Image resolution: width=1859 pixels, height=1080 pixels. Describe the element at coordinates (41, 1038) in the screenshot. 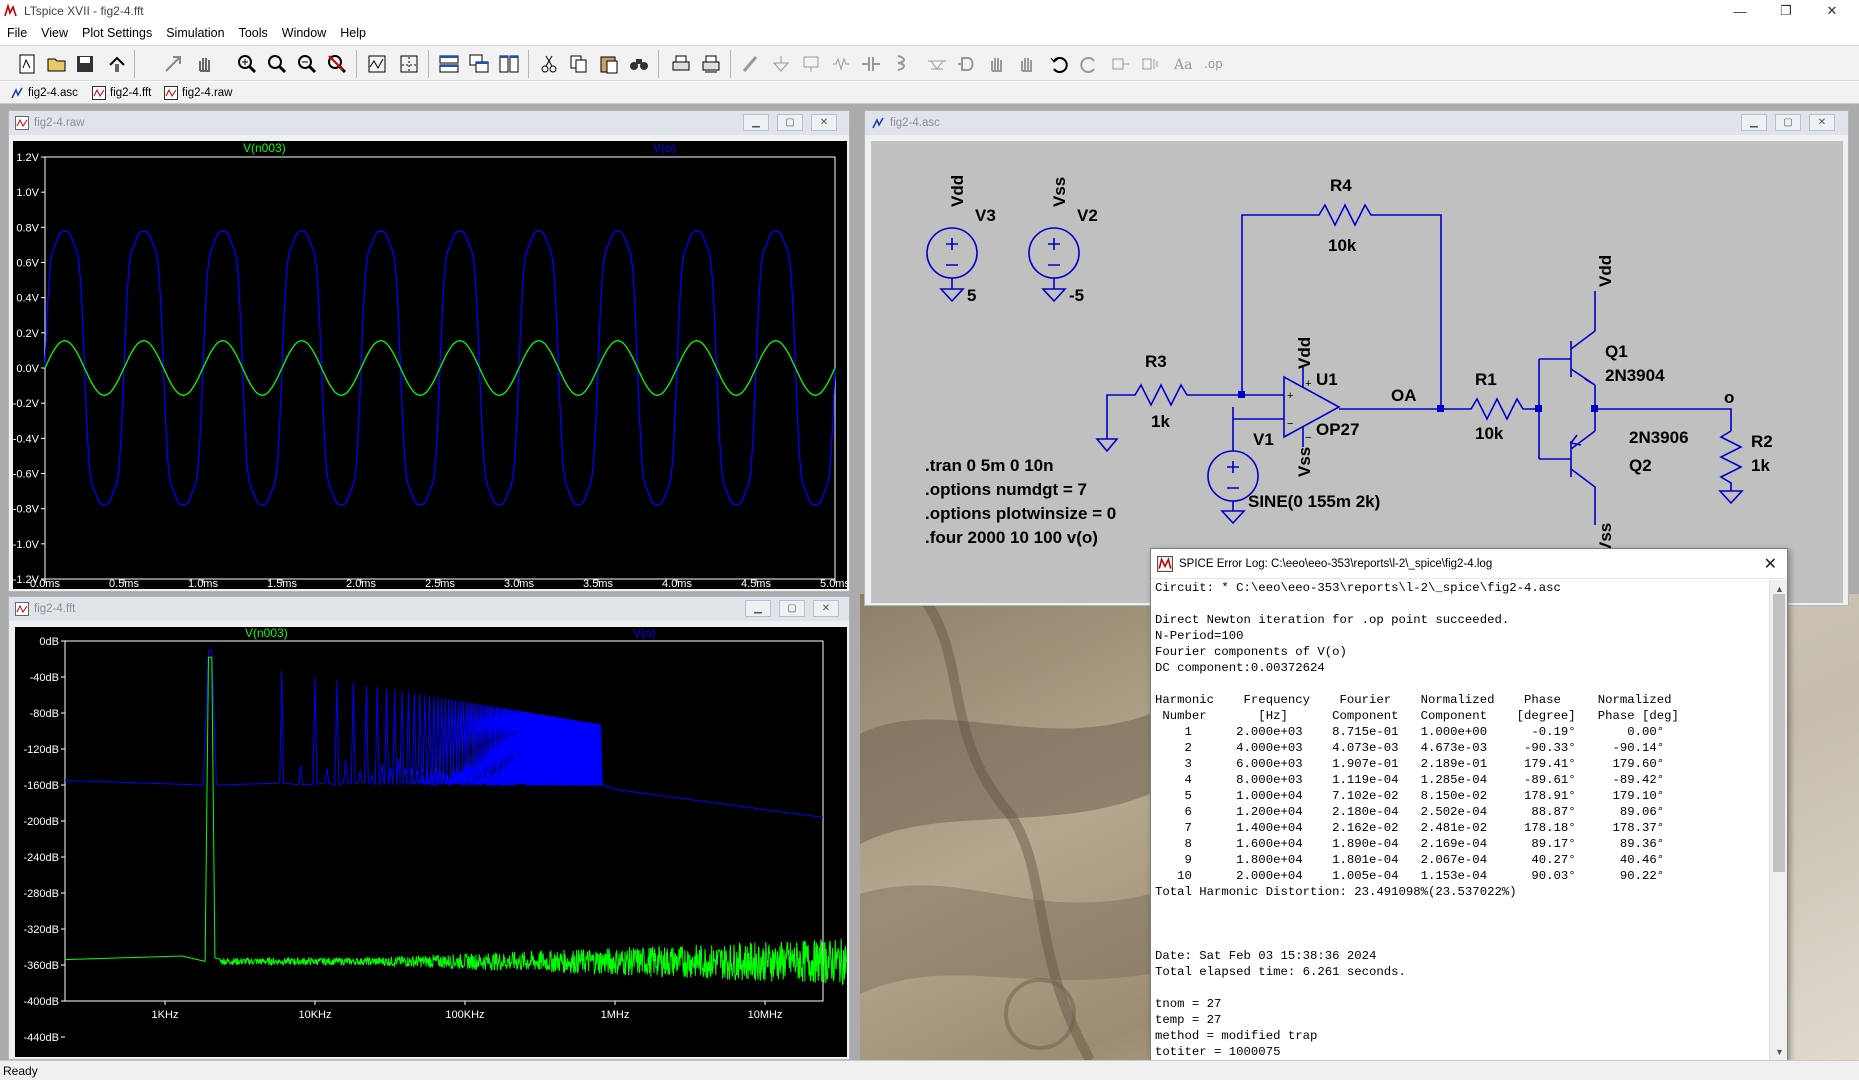

I see `y-tick-label: -440dB` at that location.